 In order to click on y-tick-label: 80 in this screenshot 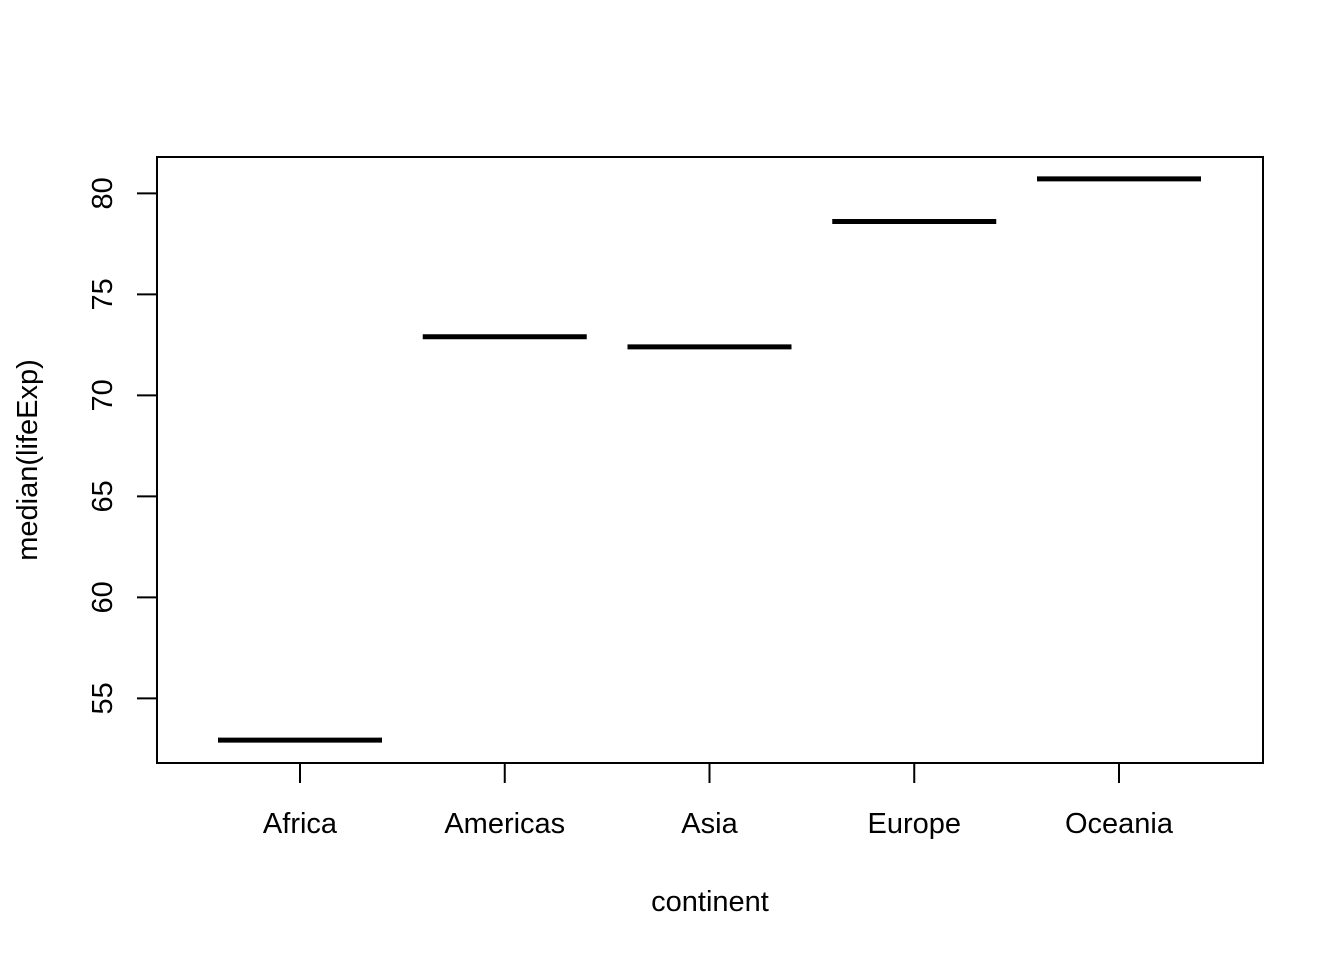, I will do `click(103, 193)`.